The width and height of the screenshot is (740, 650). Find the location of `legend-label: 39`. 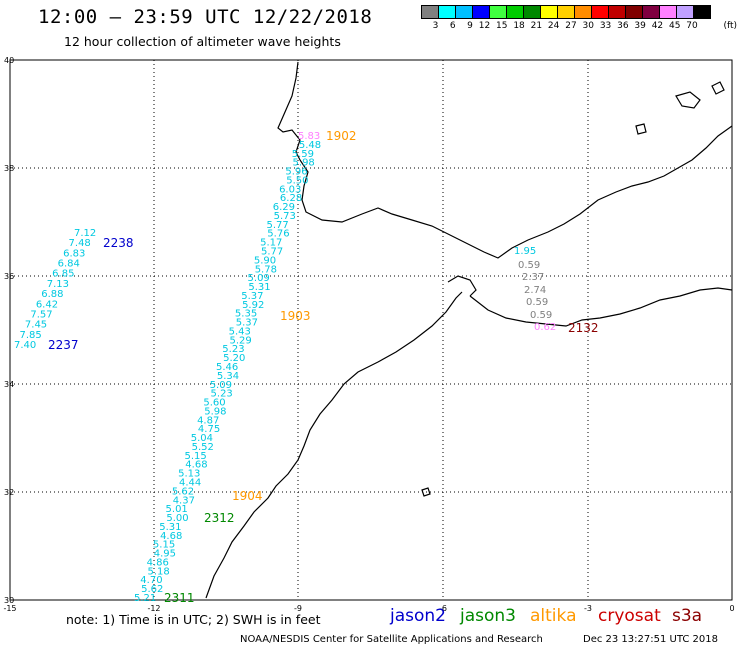

legend-label: 39 is located at coordinates (640, 26).